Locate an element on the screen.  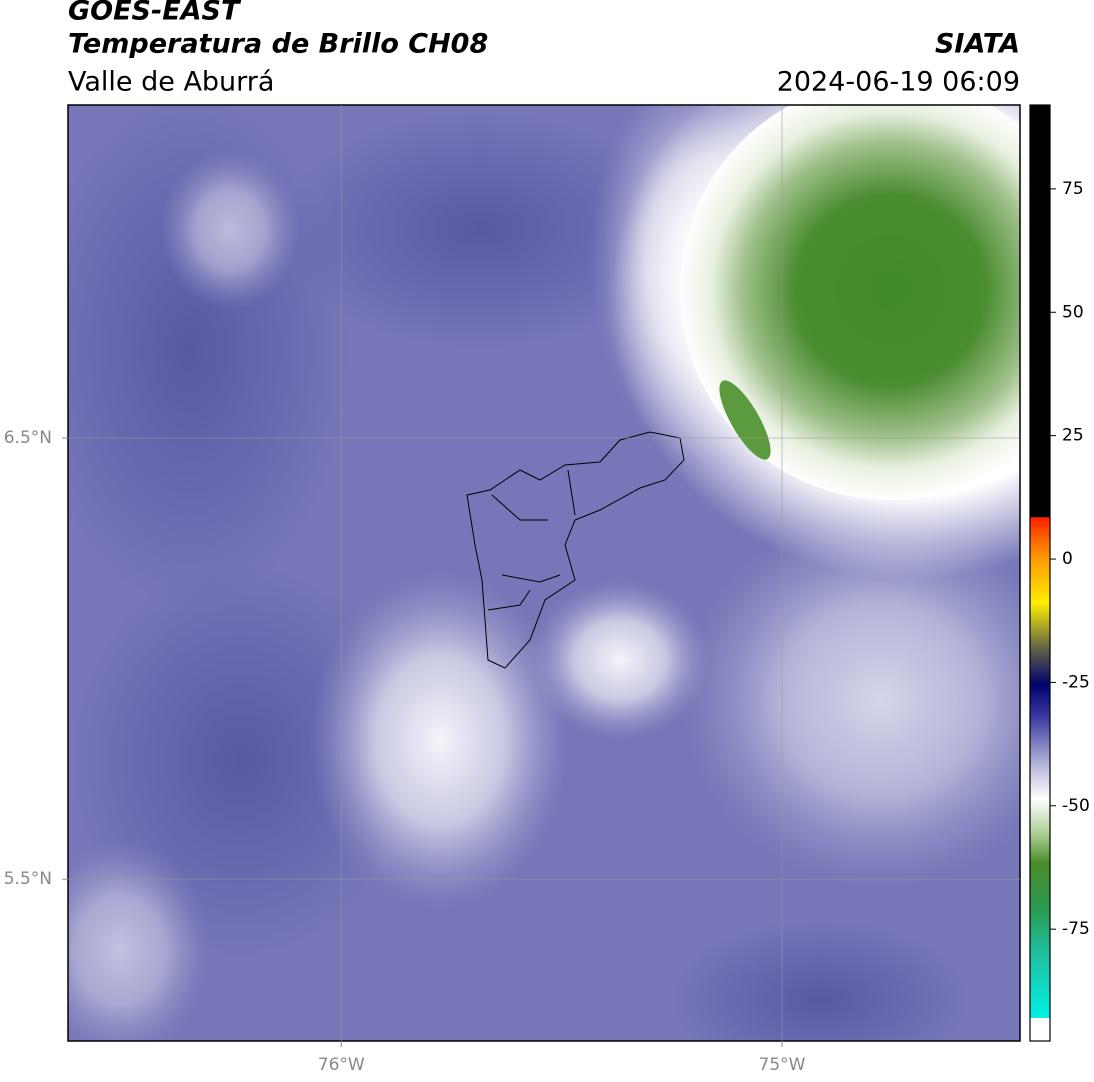
x-tick-label: 76°W is located at coordinates (341, 1065).